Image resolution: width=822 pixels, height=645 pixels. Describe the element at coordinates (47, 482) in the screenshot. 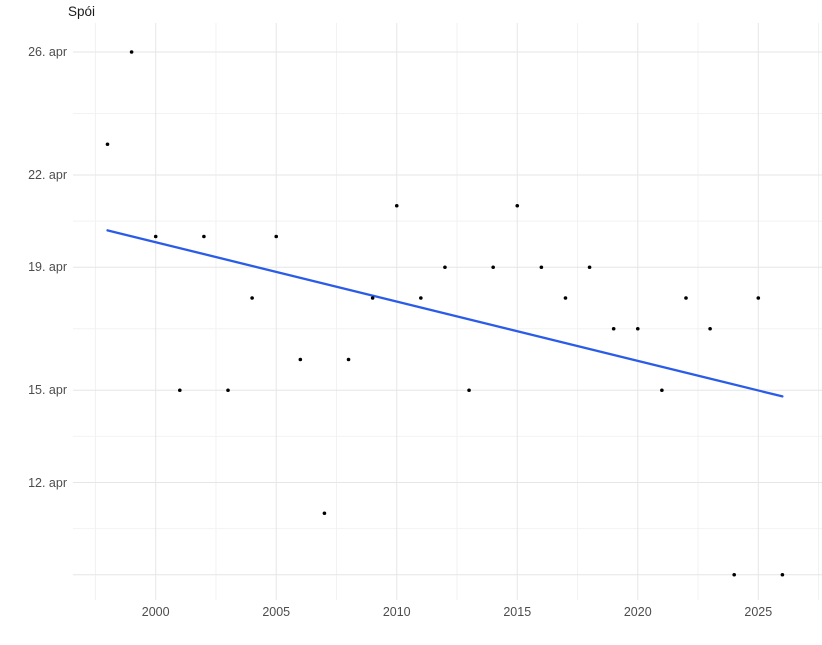

I see `y-tick-label: 12. apr` at that location.